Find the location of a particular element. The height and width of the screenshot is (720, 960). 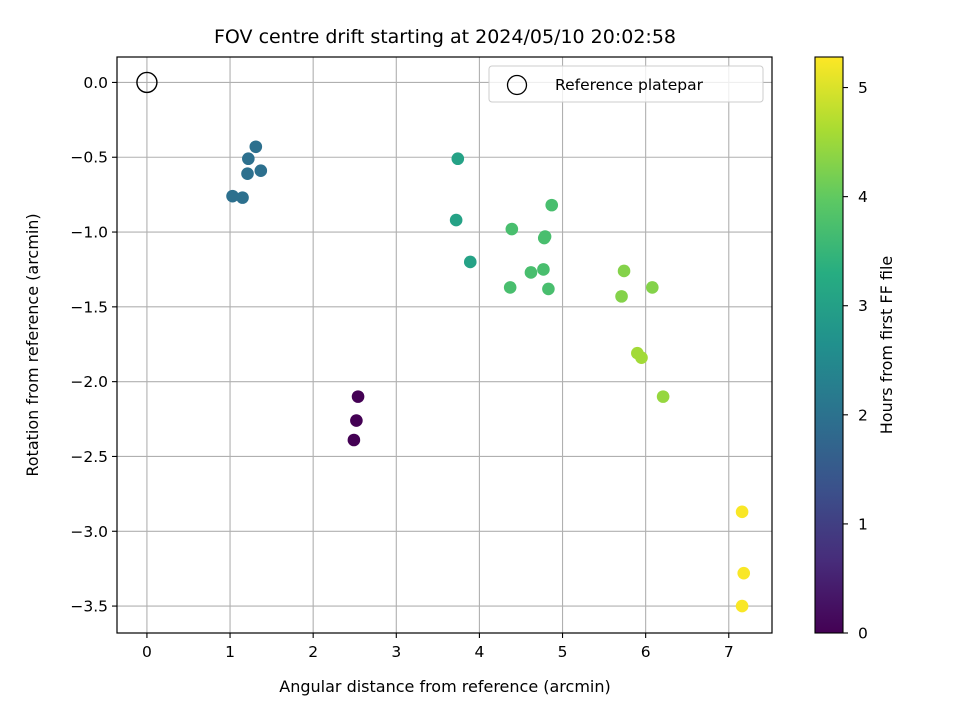

x-tick-label: 5 is located at coordinates (563, 652).